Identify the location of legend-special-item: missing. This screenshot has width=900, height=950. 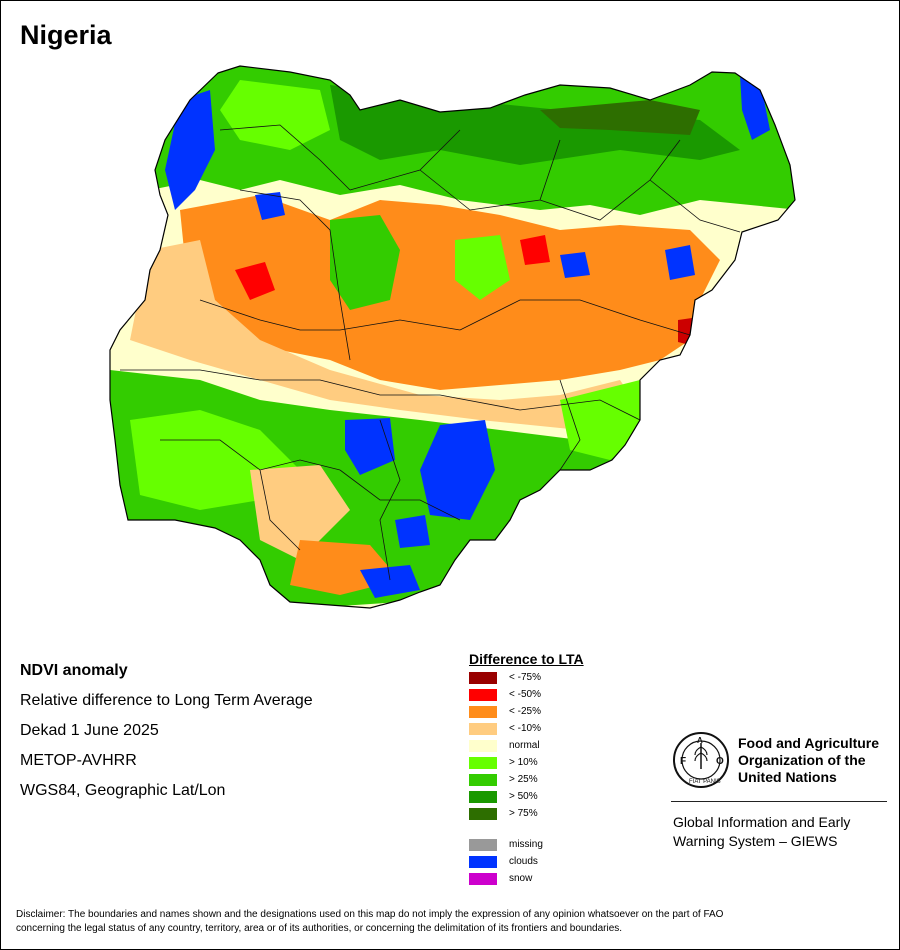
(526, 844).